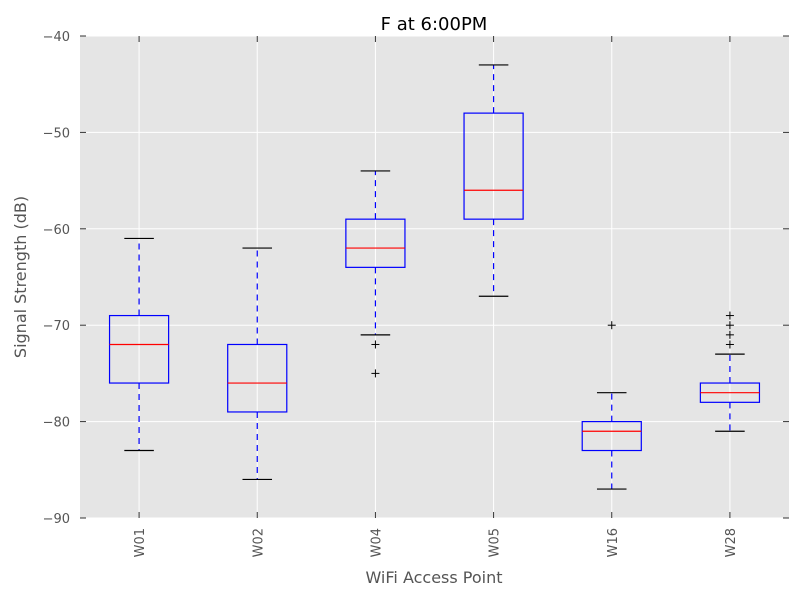 The width and height of the screenshot is (800, 600). I want to click on box-group-w04, so click(375, 274).